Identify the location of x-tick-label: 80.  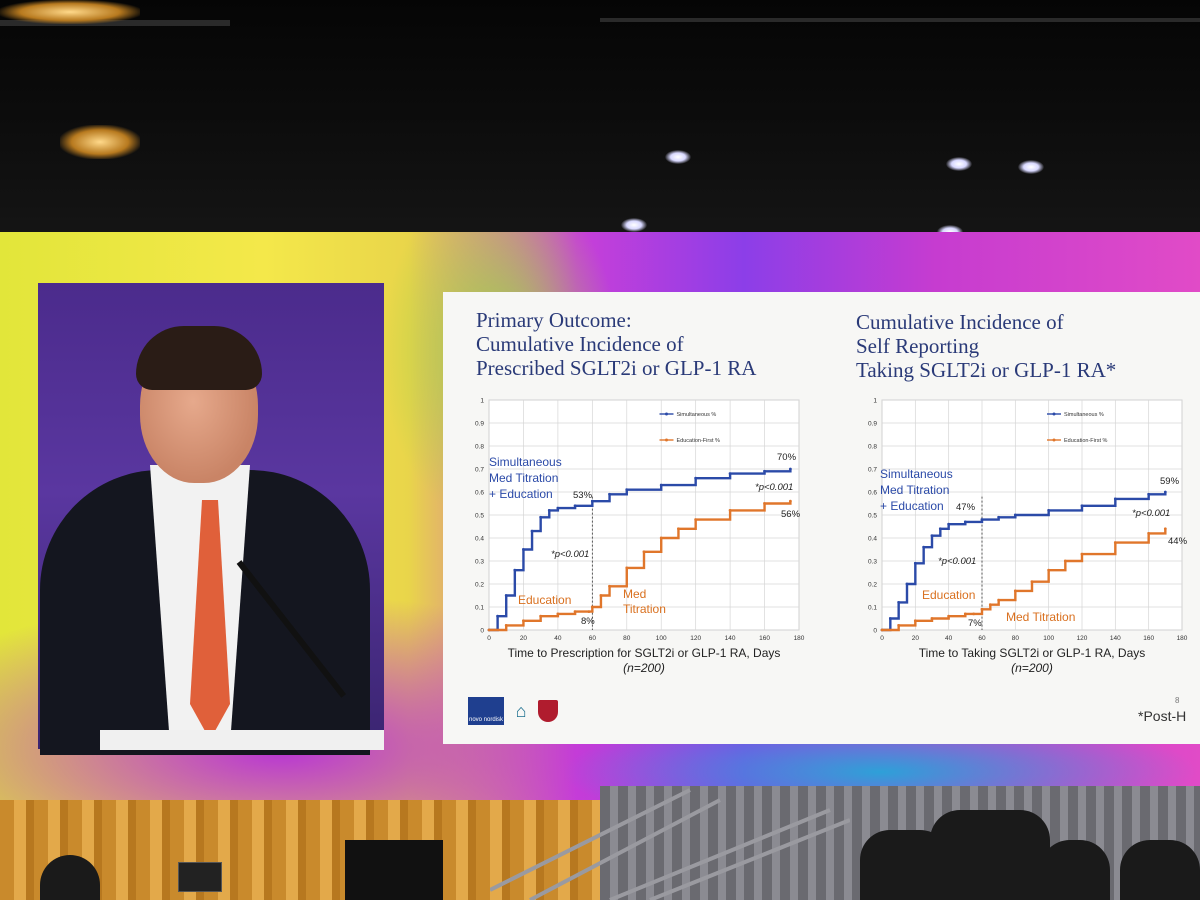
(627, 638).